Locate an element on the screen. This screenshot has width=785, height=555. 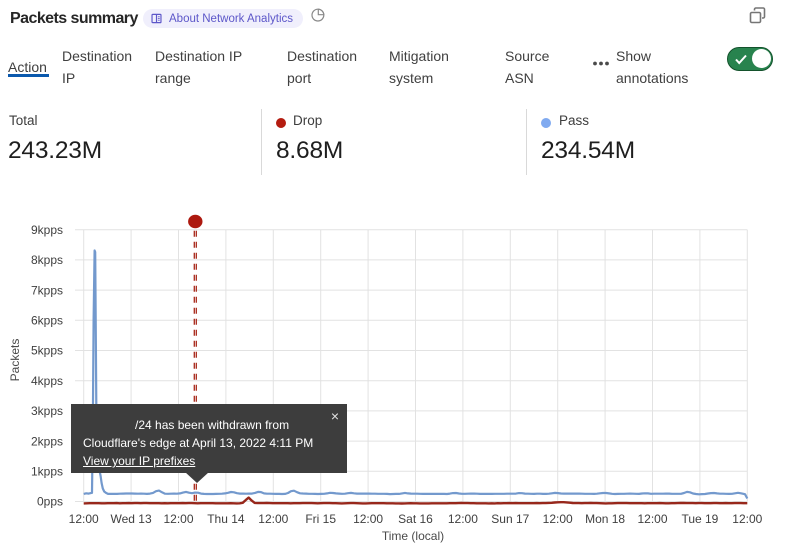
svg-text: Mon 18 is located at coordinates (605, 519).